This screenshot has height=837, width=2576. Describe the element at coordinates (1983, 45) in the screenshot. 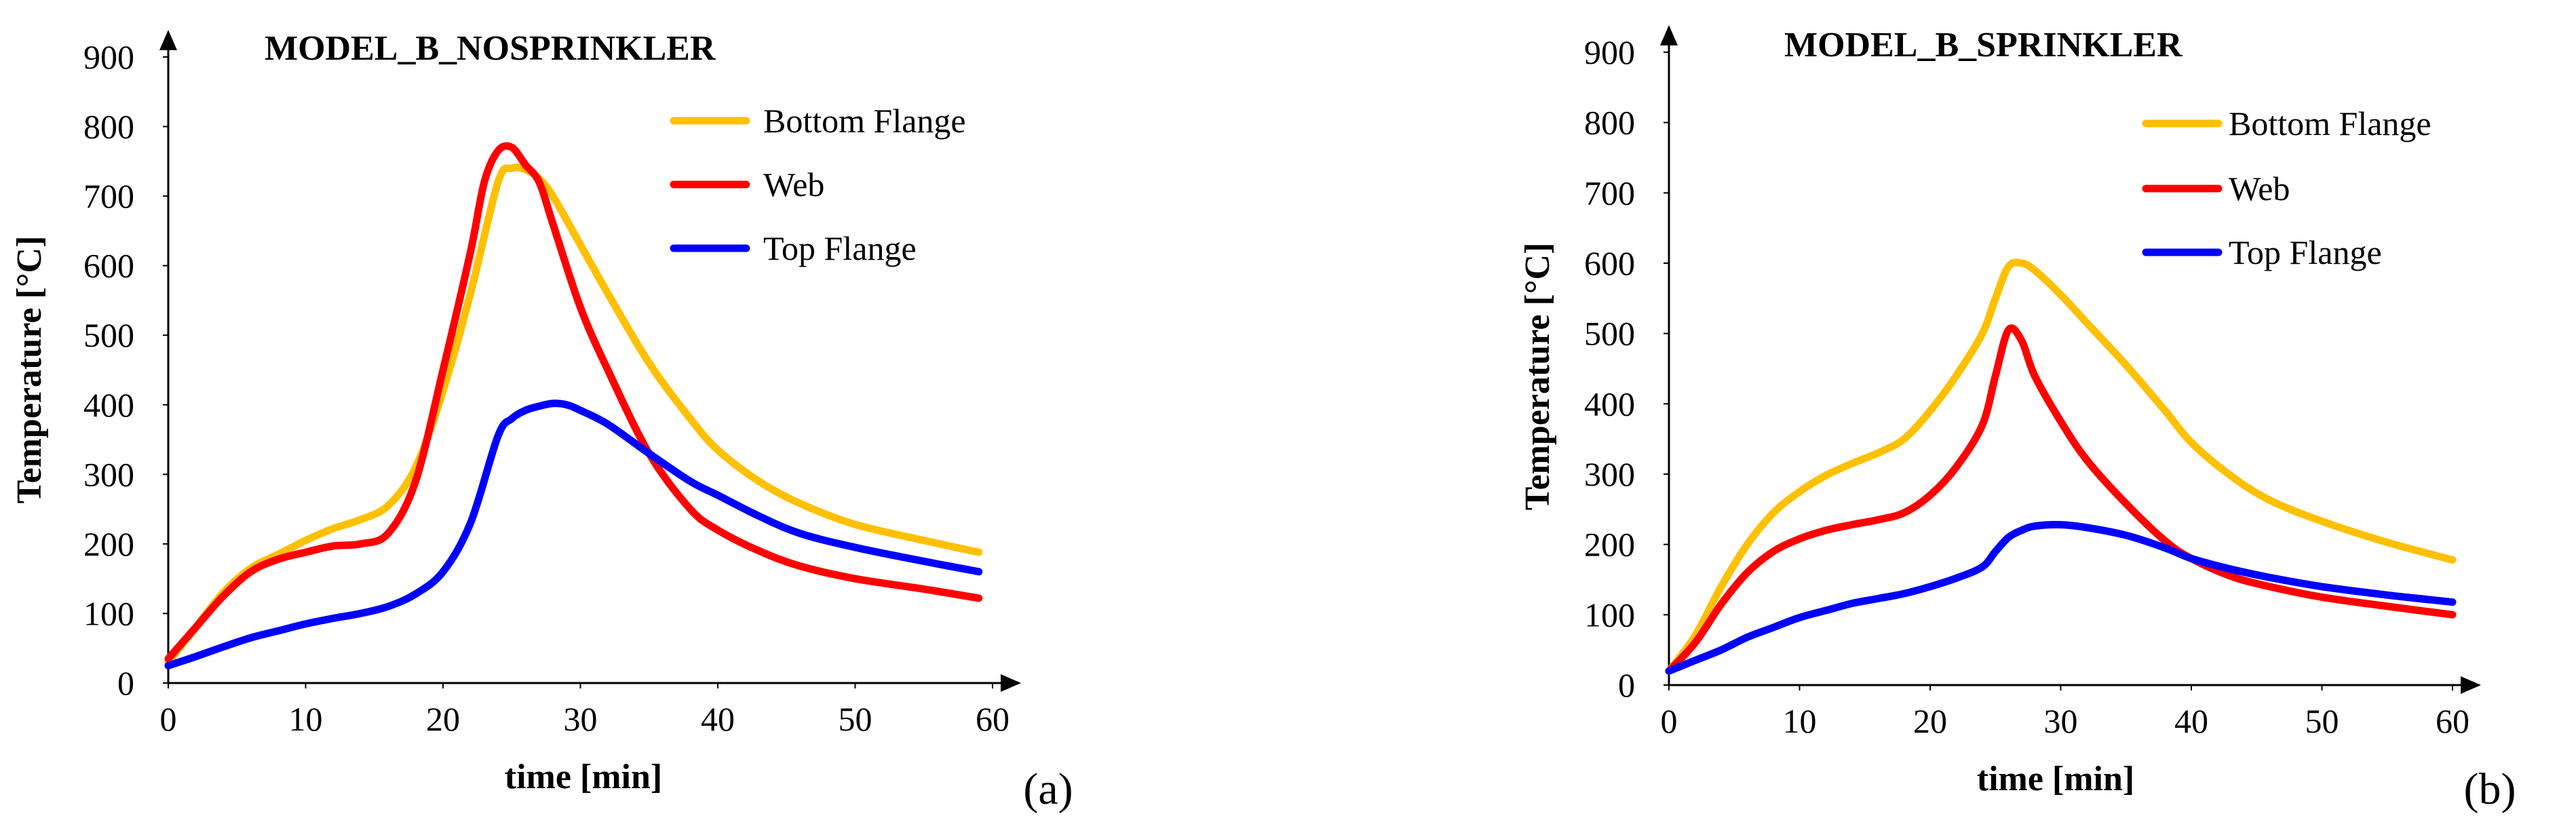

I see `chart-title: MODEL_B_SPRINKLER` at that location.